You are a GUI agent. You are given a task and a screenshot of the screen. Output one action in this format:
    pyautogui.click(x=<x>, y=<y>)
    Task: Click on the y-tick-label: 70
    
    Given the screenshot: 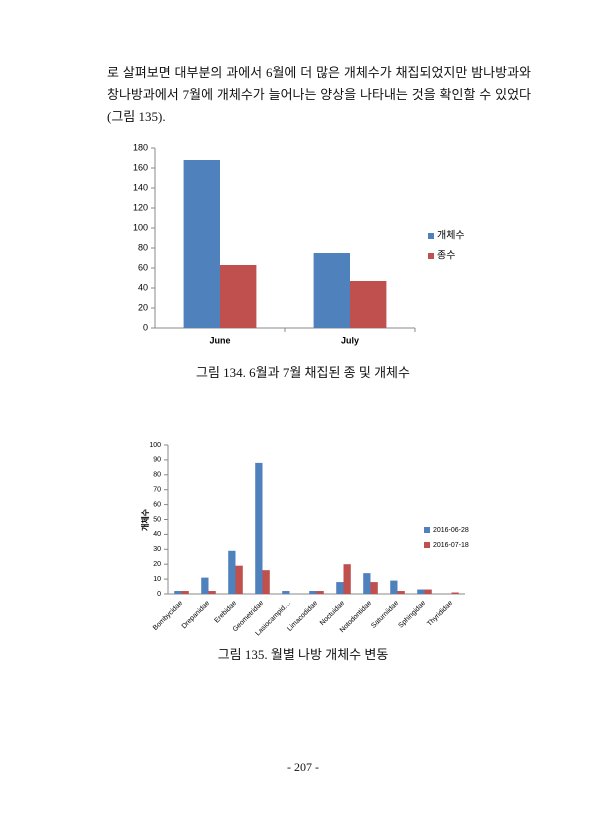 What is the action you would take?
    pyautogui.click(x=157, y=490)
    